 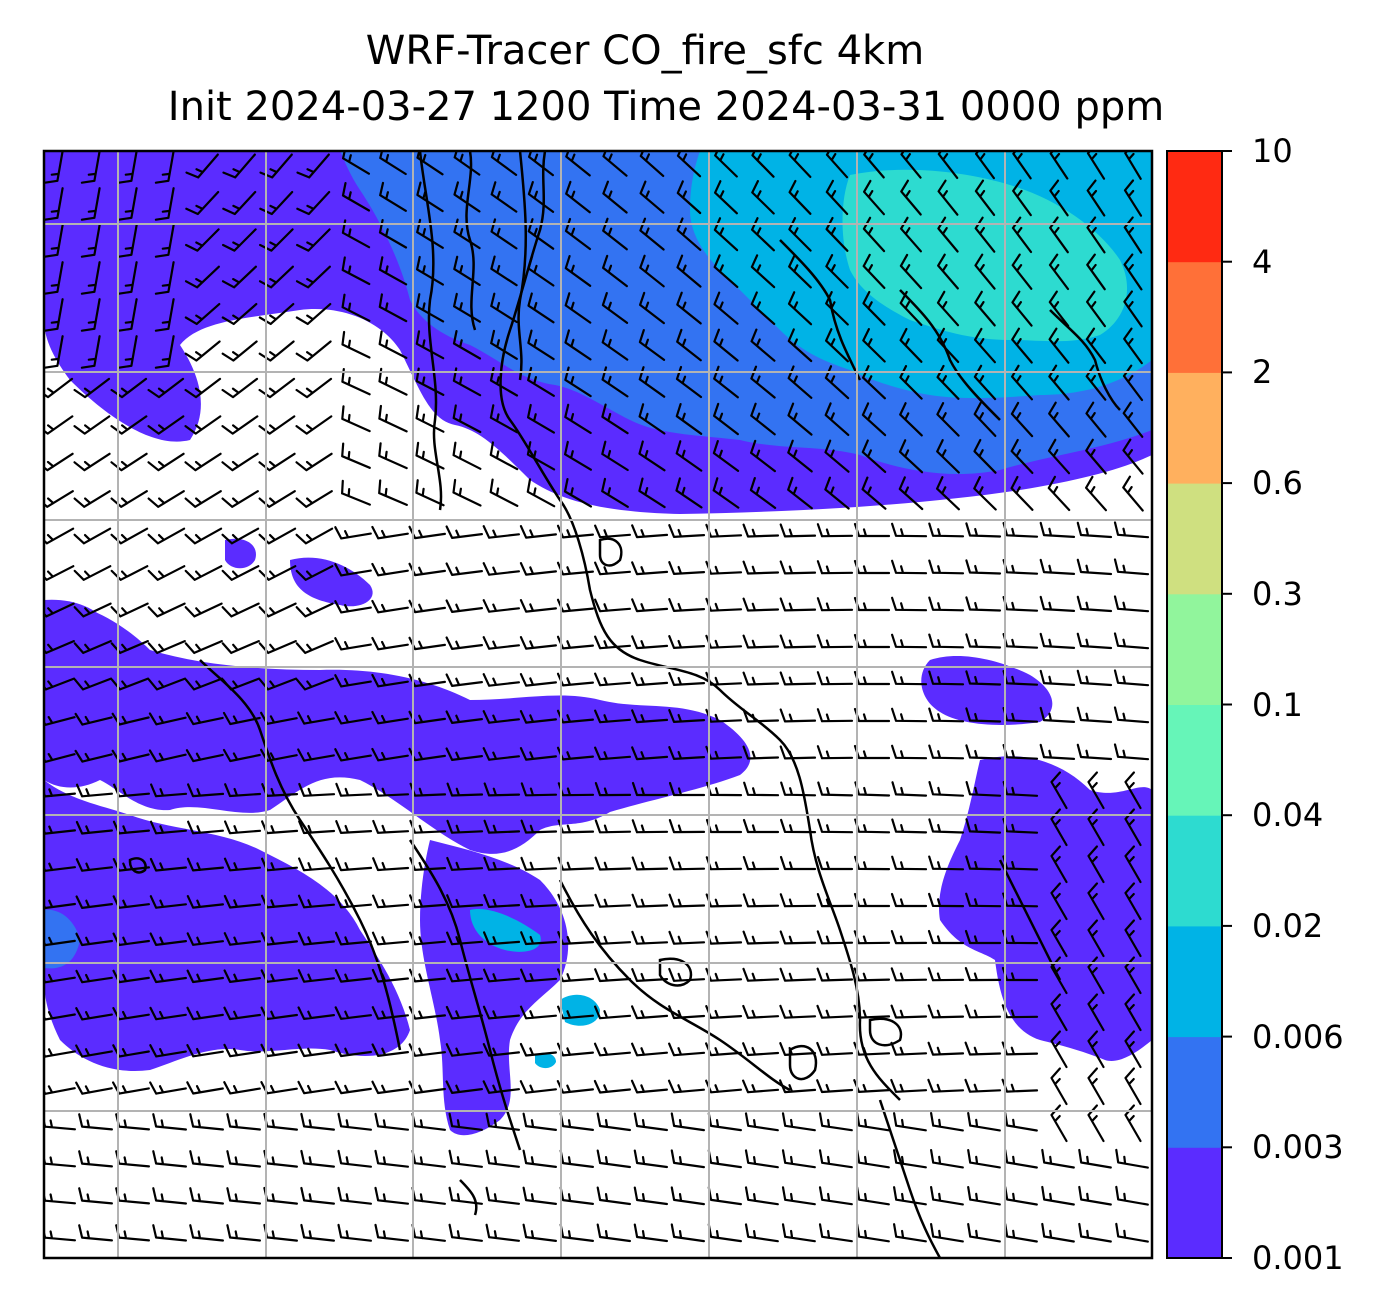 What do you see at coordinates (494, 988) in the screenshot?
I see `co-region-south-central` at bounding box center [494, 988].